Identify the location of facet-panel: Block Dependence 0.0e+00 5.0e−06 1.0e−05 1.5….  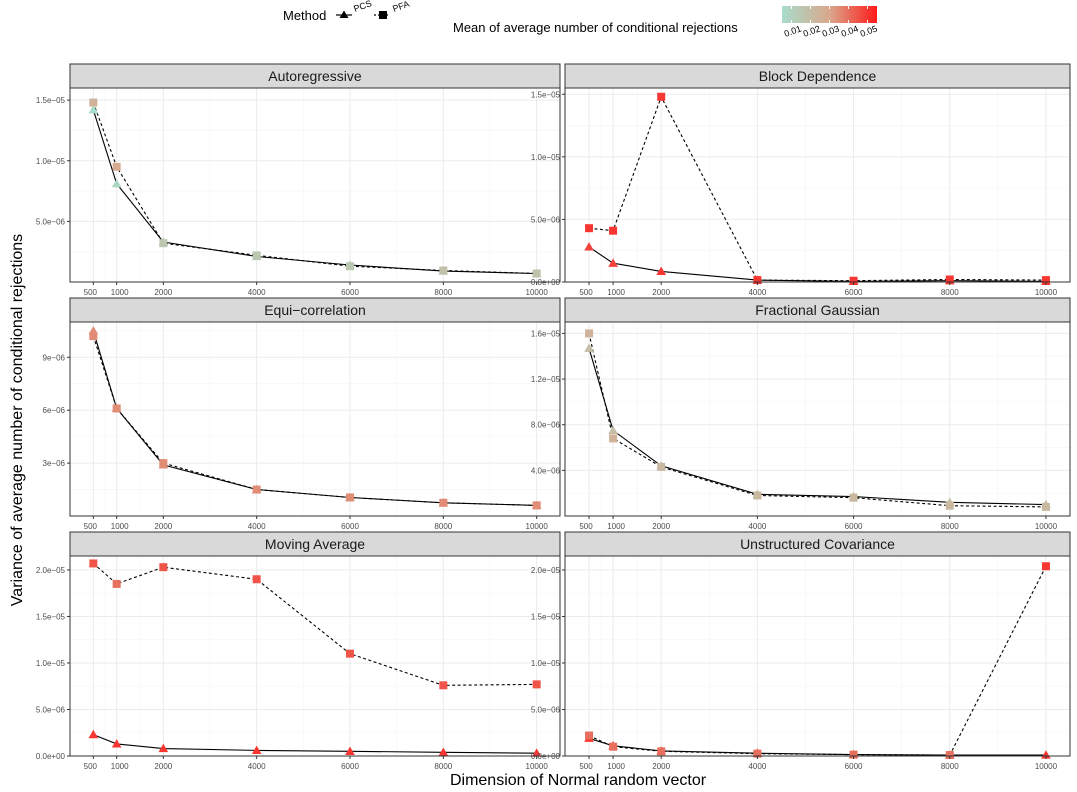
(801, 180).